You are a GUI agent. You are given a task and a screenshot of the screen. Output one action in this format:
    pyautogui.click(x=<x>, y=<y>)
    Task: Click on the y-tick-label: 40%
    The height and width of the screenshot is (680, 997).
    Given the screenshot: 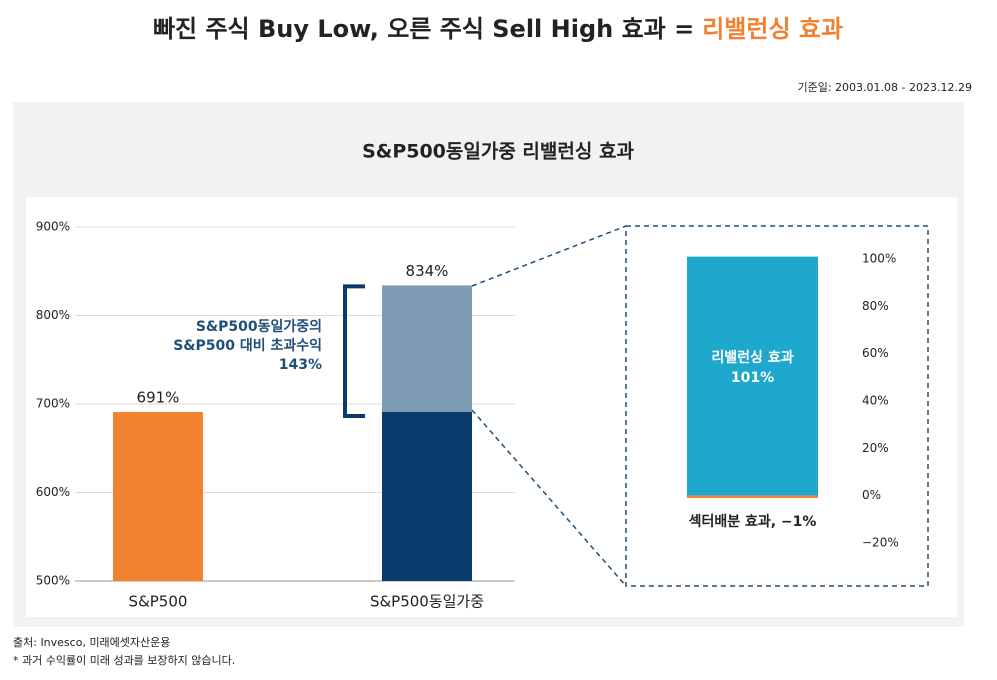 What is the action you would take?
    pyautogui.click(x=875, y=401)
    